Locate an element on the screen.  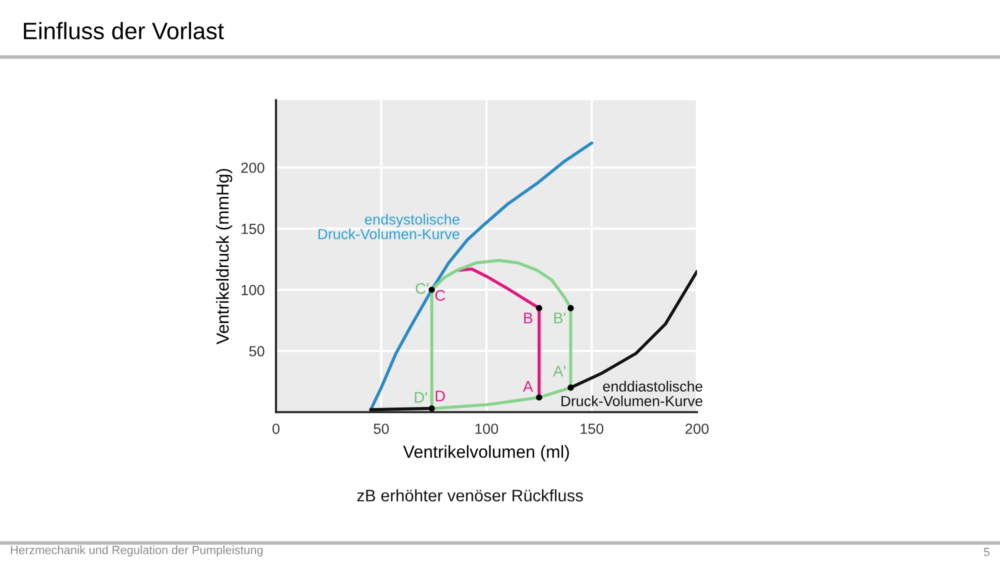
annotation: D is located at coordinates (440, 396).